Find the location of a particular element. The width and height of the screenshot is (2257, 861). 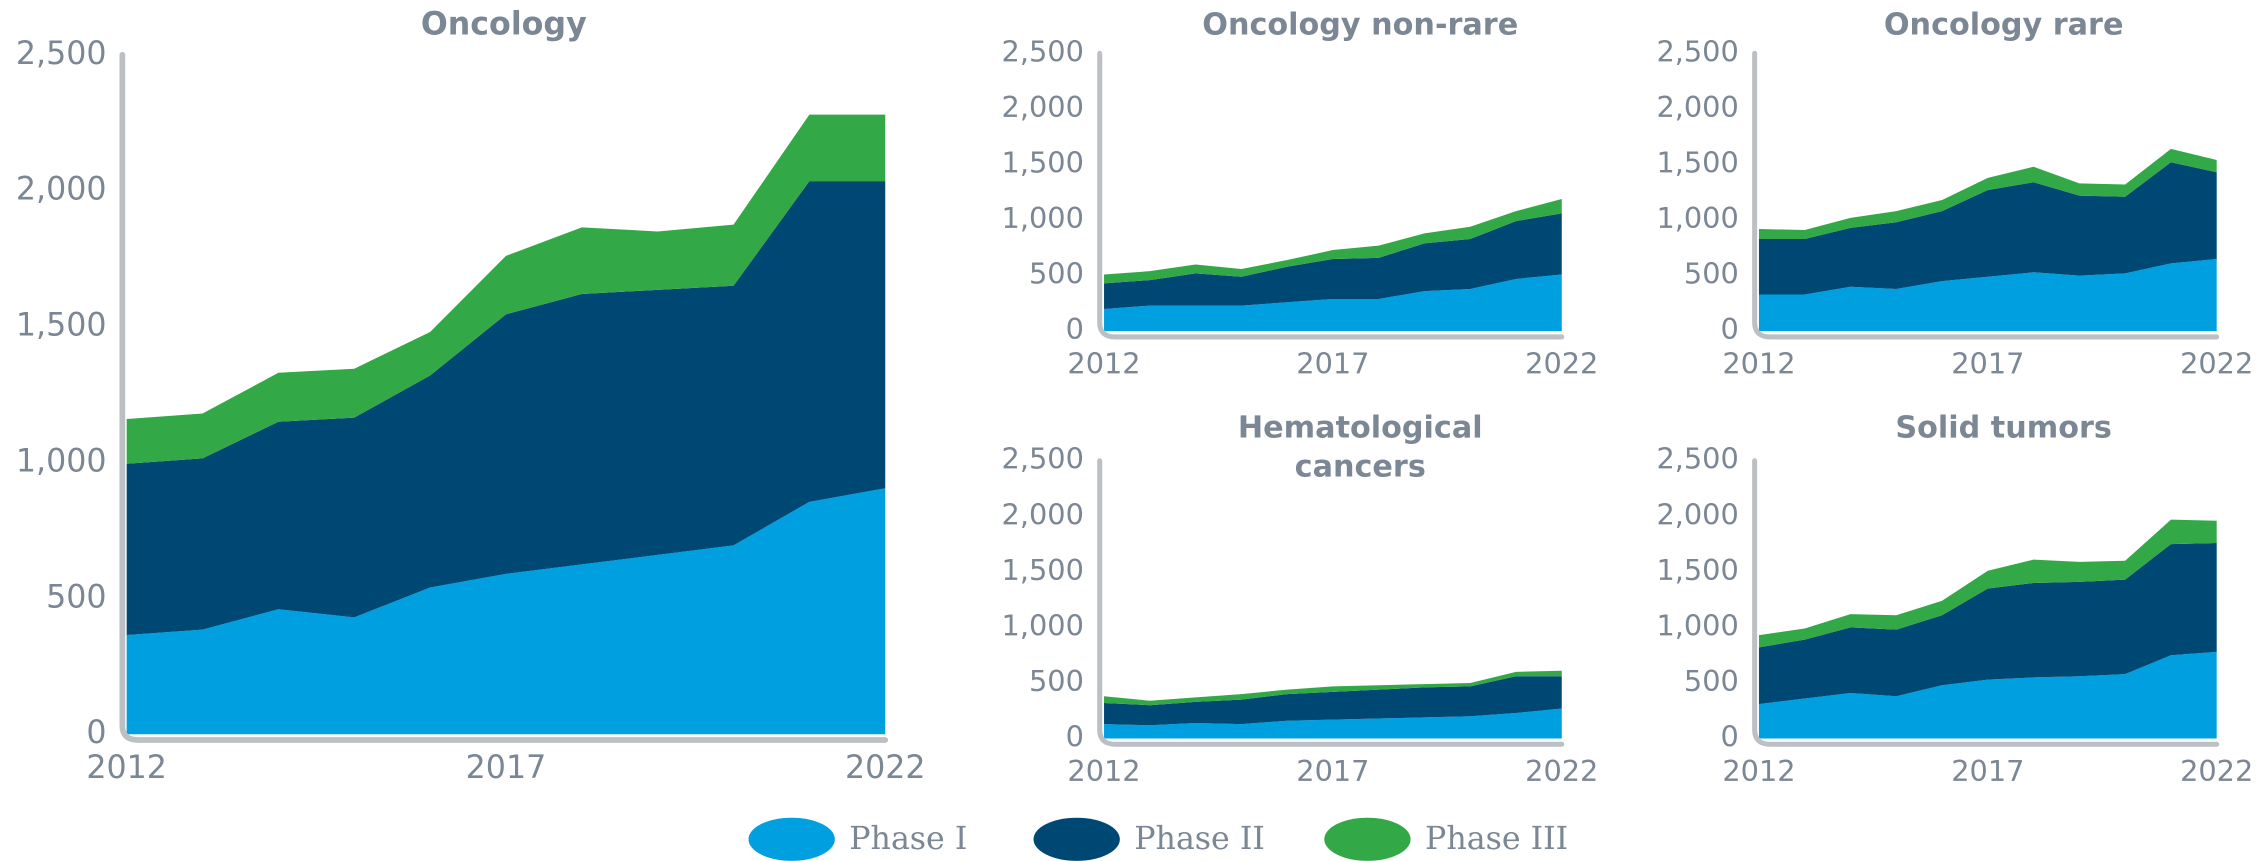

chart-title-box: Solid tumors is located at coordinates (2003, 427).